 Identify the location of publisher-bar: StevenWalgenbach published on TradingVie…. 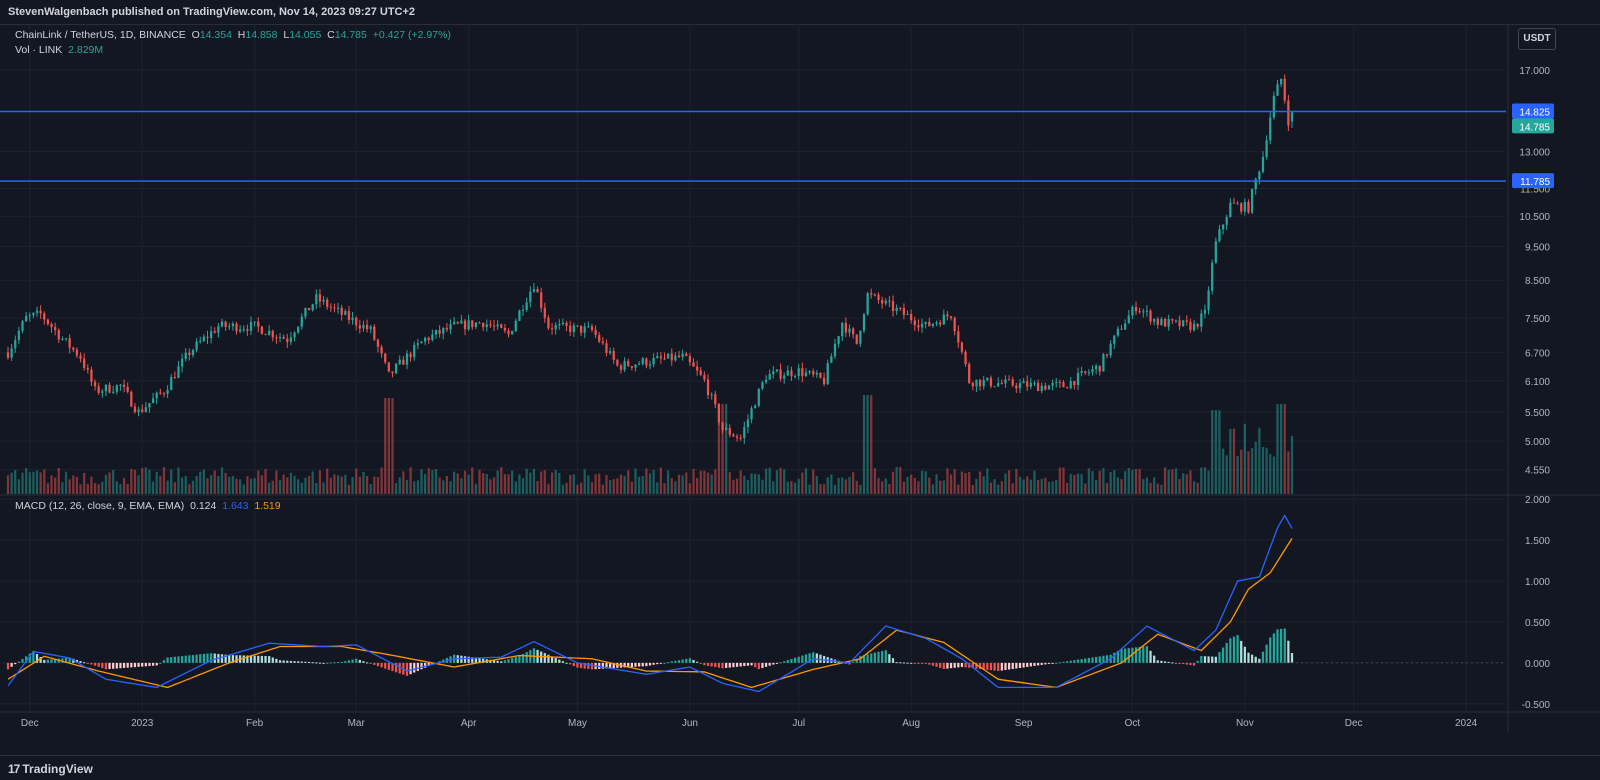
(800, 12).